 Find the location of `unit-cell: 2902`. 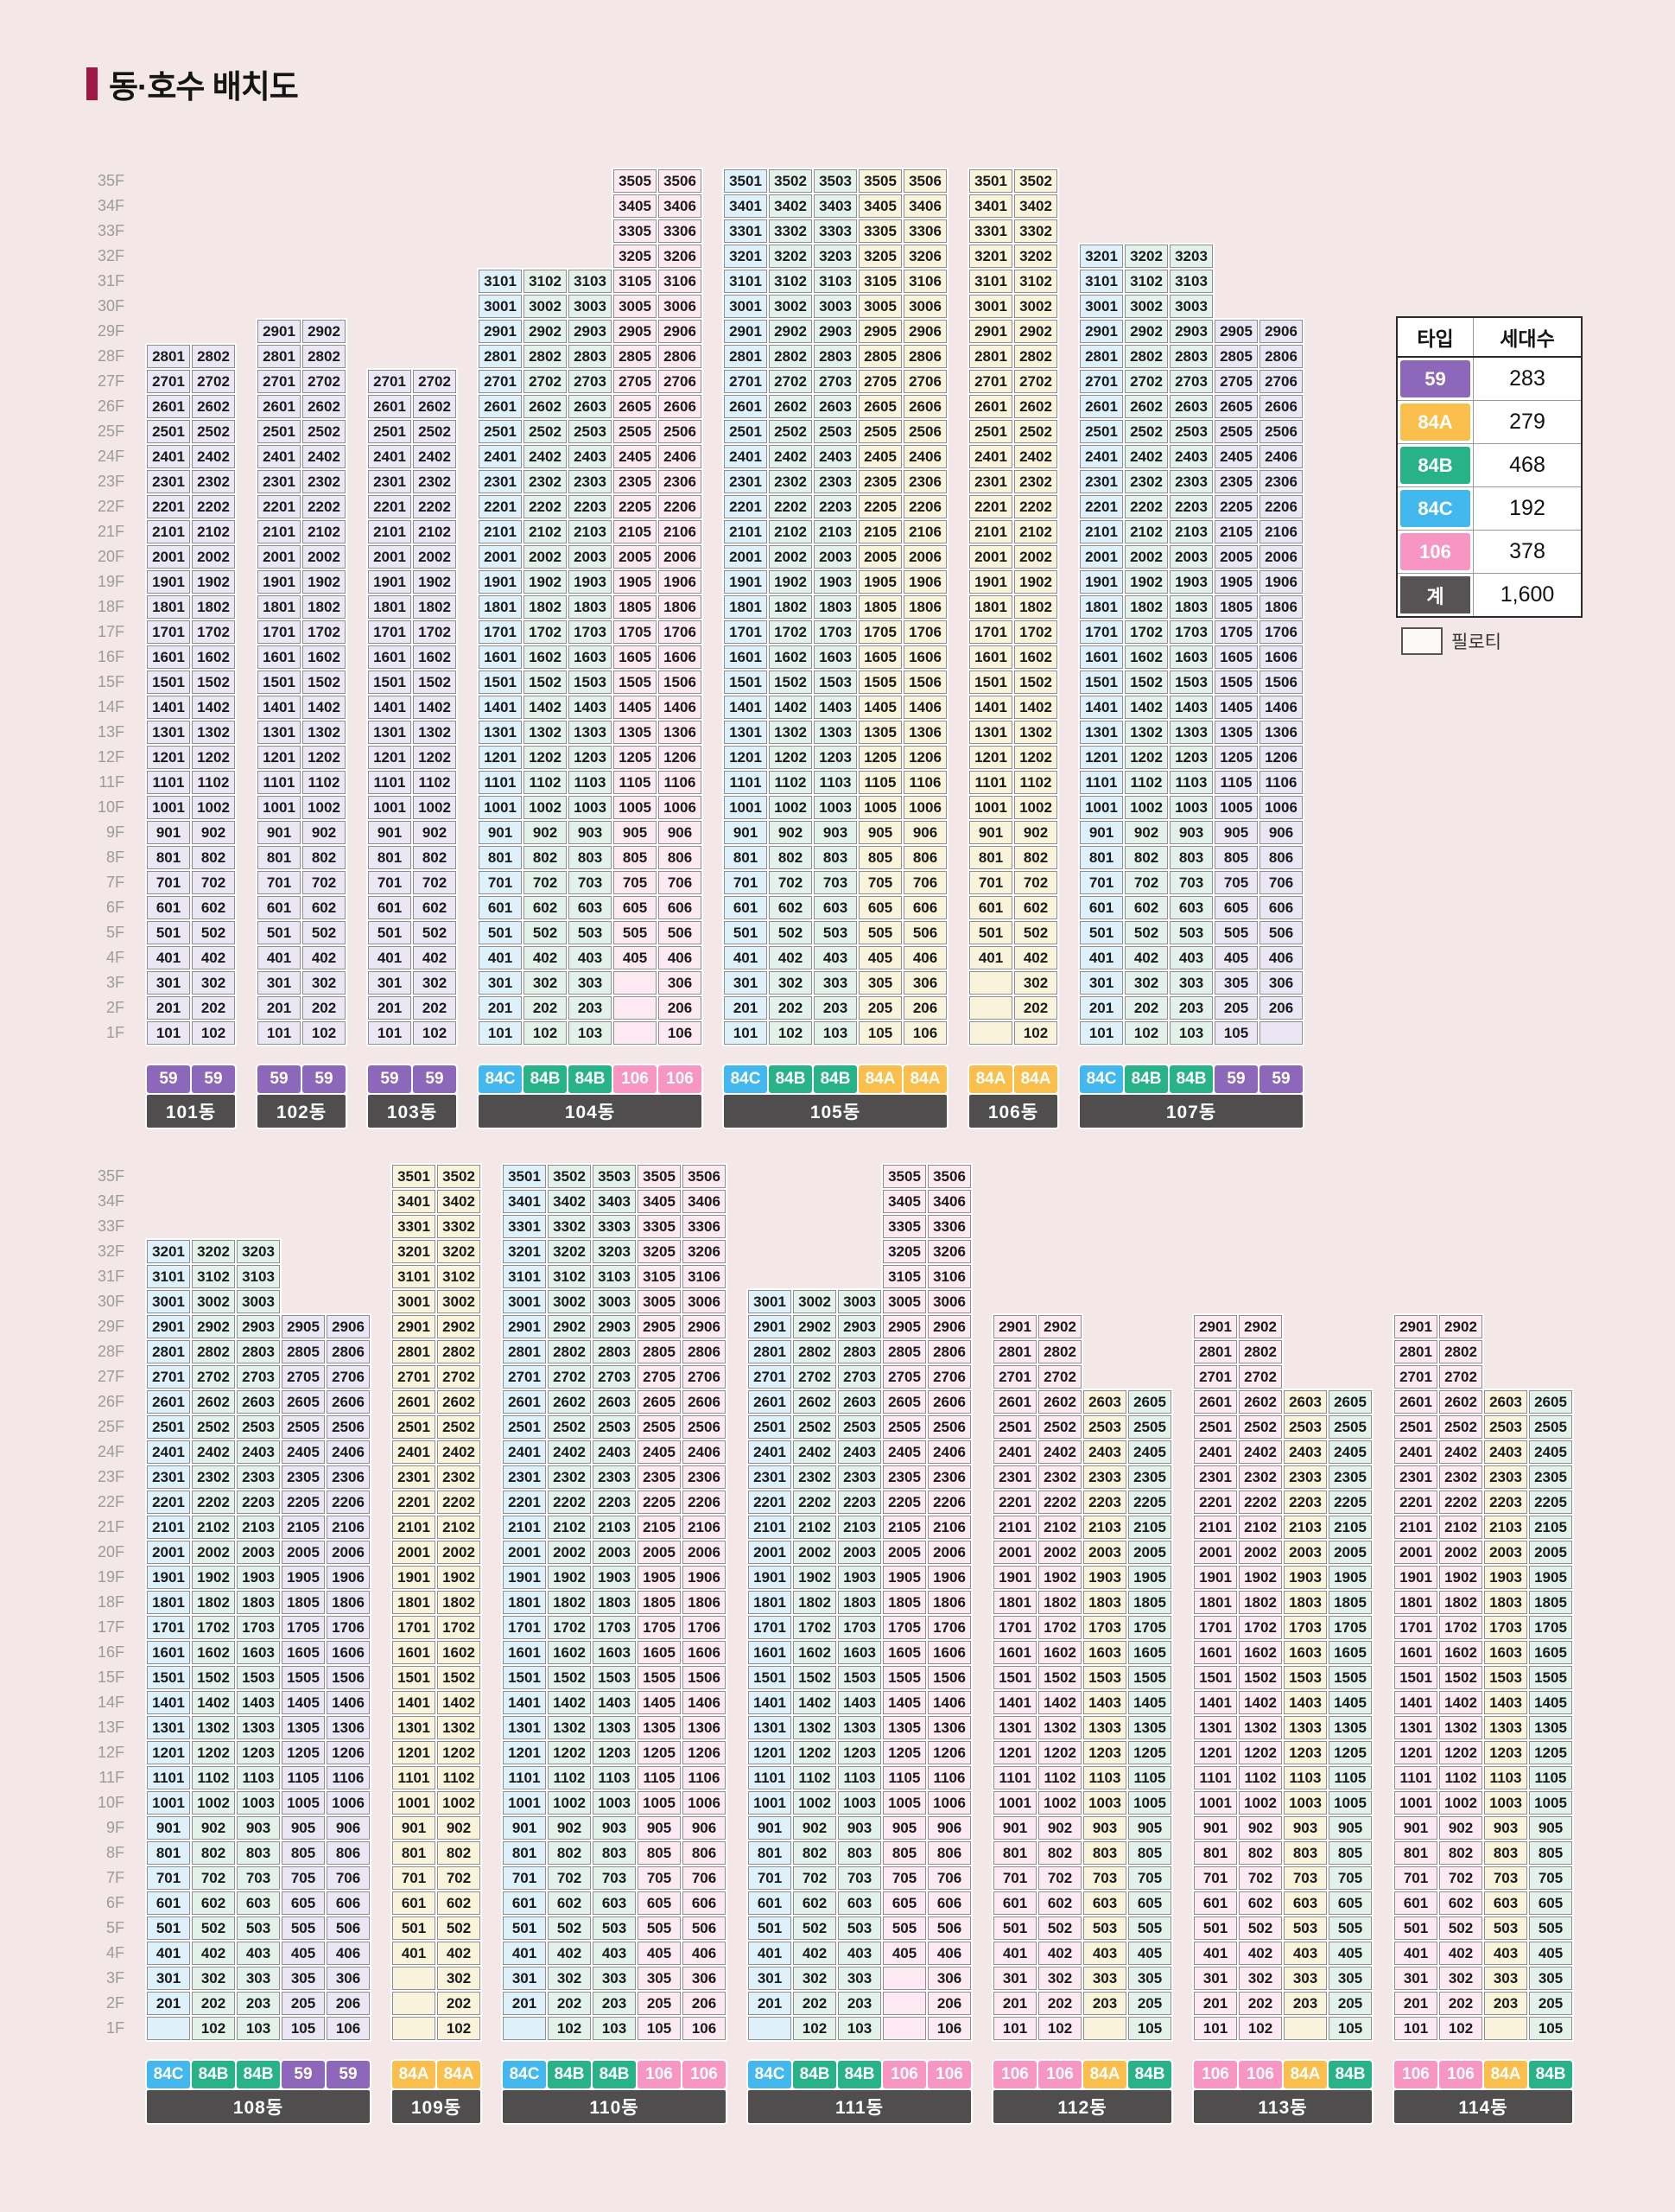

unit-cell: 2902 is located at coordinates (324, 331).